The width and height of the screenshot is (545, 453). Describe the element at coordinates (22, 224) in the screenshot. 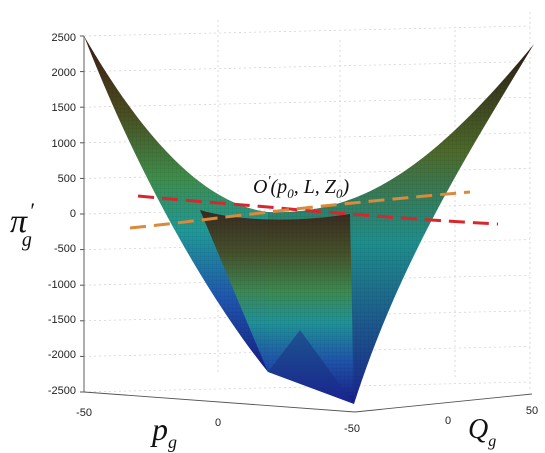

I see `z-axis-label: π′ g` at that location.